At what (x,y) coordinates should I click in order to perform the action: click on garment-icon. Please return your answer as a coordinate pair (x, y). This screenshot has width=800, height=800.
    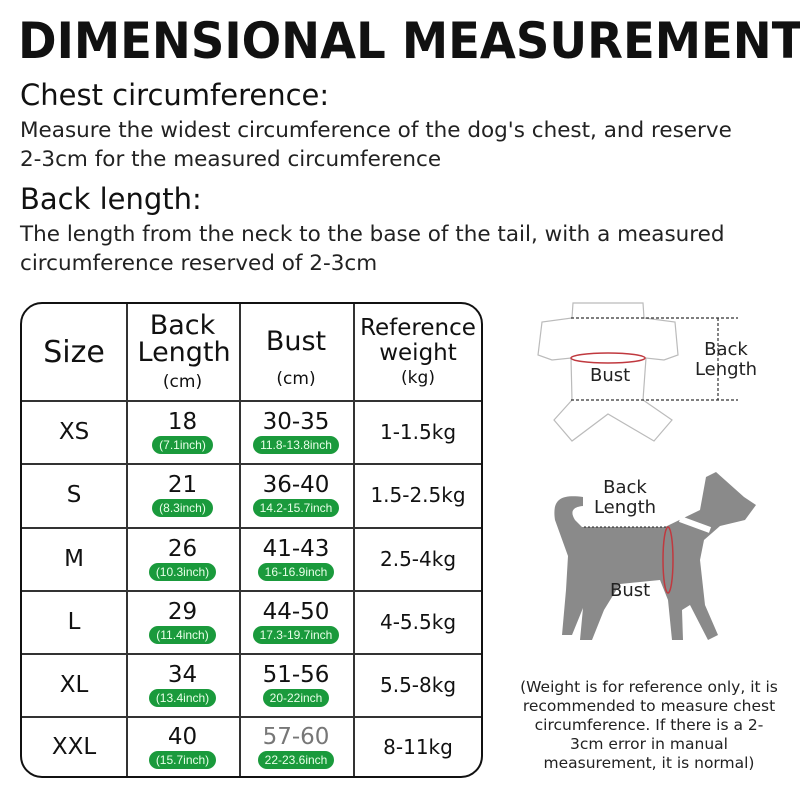
    Looking at the image, I should click on (608, 372).